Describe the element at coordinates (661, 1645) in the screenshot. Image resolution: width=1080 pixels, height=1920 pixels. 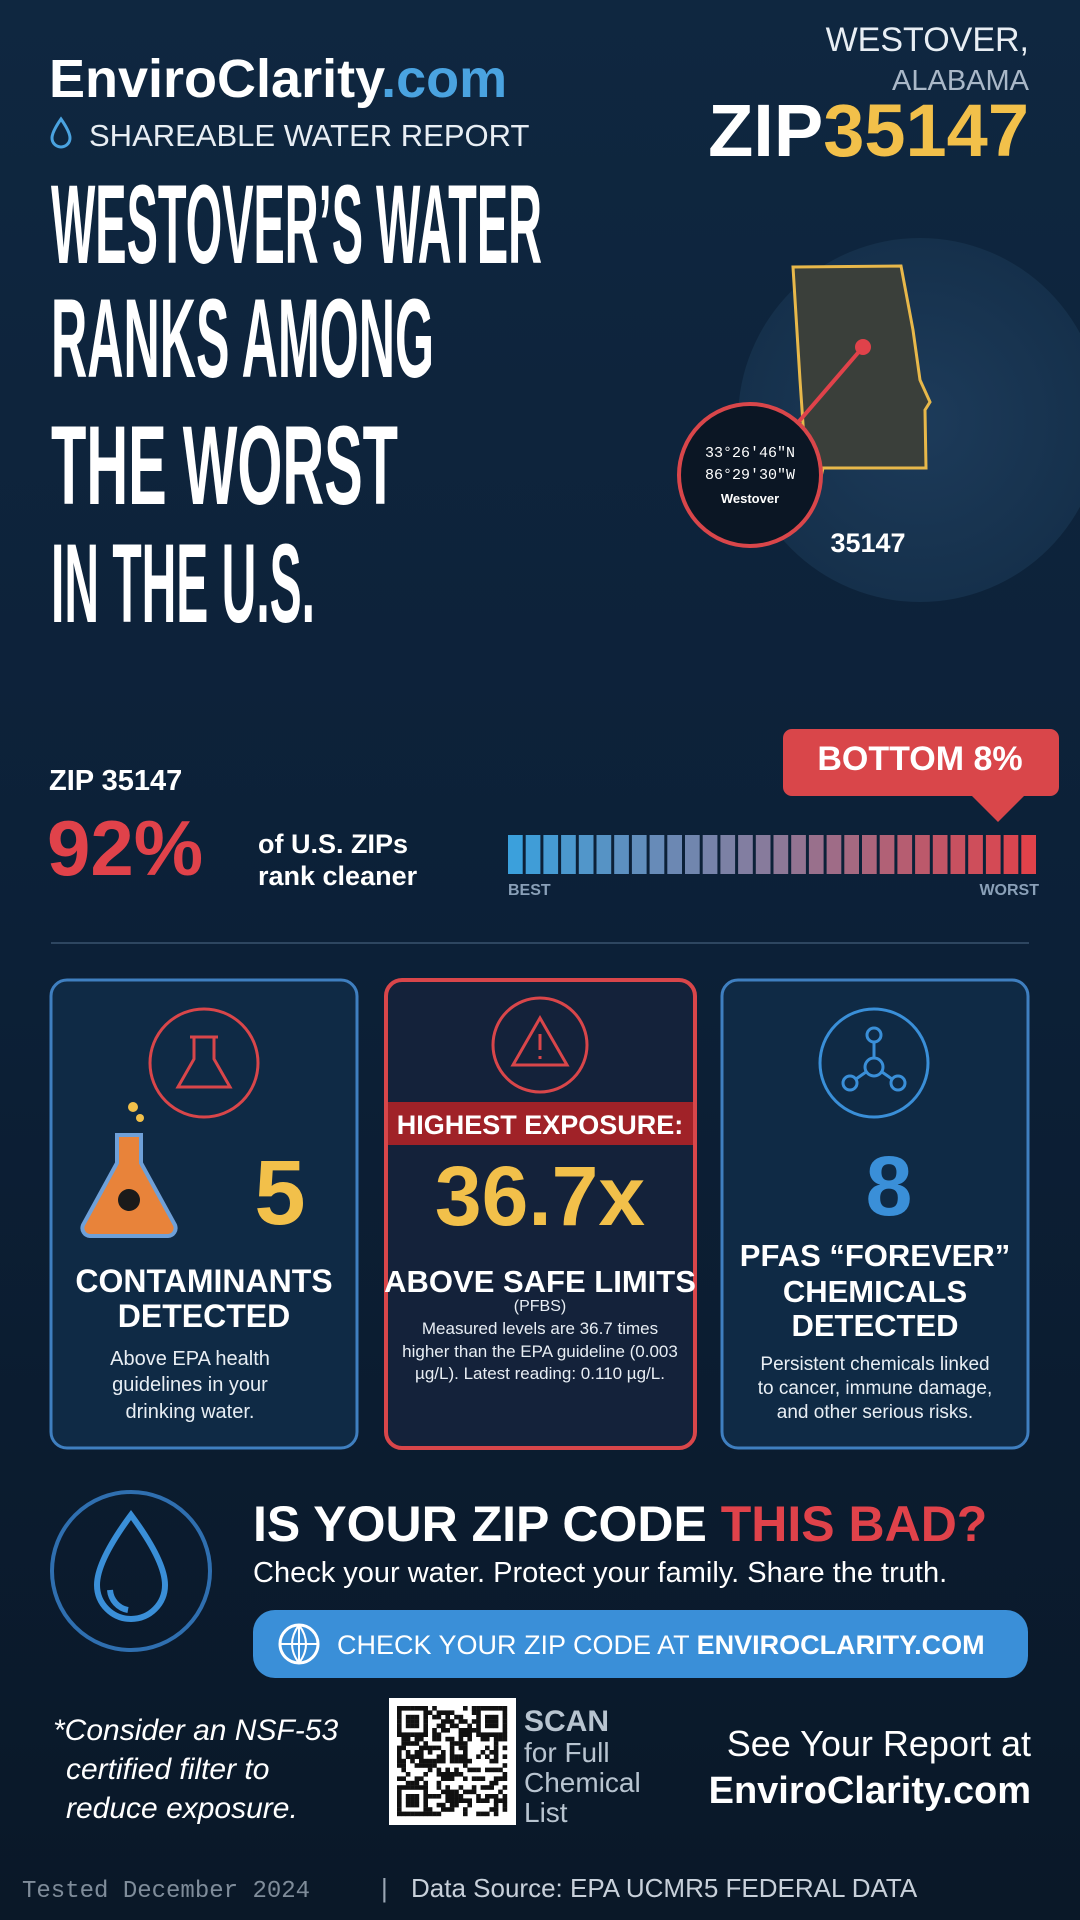
I see `button-text: CHECK YOUR ZIP CODE AT ENVIROCLARITY.COM` at that location.